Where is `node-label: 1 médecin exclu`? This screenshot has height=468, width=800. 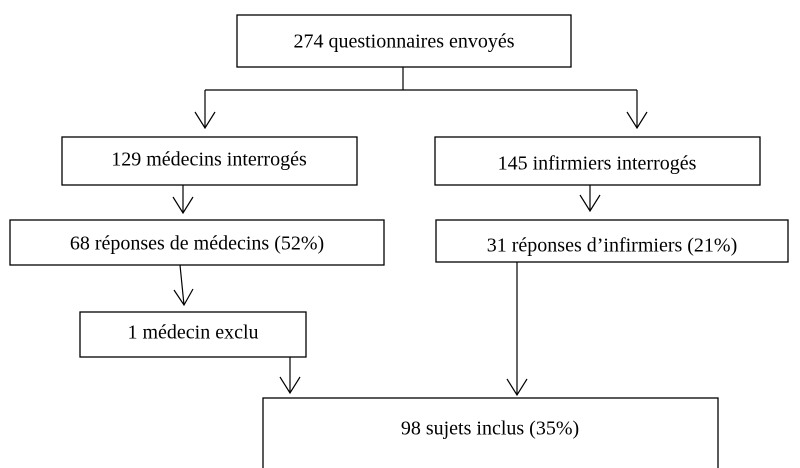
node-label: 1 médecin exclu is located at coordinates (192, 333).